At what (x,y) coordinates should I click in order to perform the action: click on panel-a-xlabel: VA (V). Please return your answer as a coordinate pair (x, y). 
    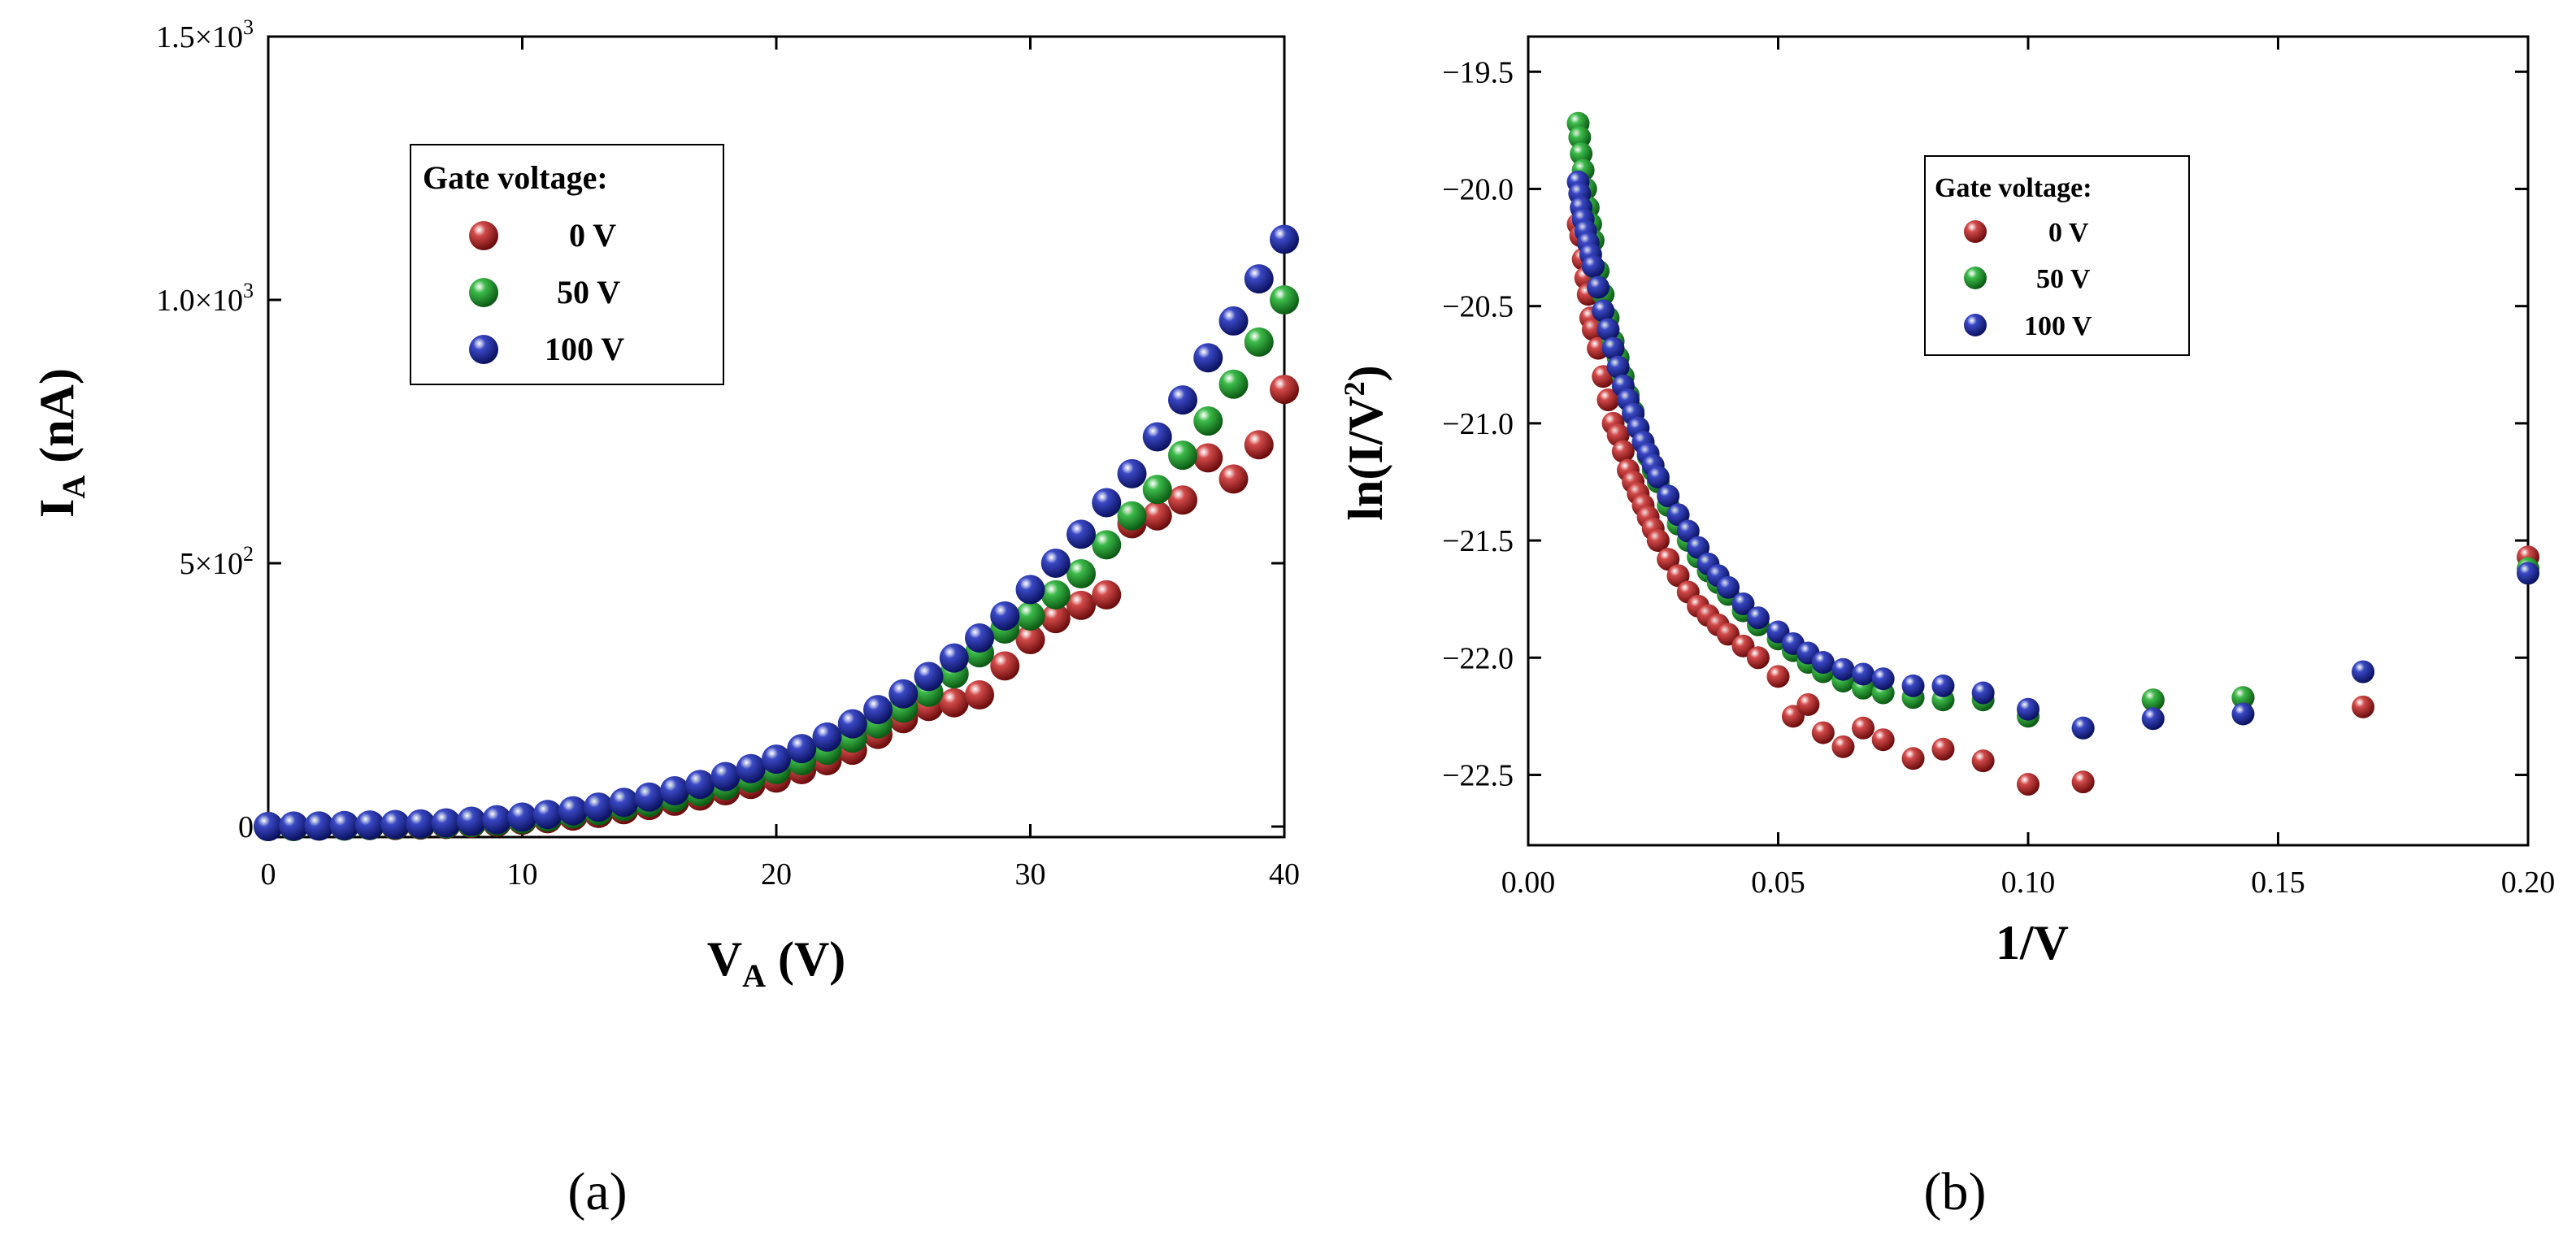
    Looking at the image, I should click on (776, 963).